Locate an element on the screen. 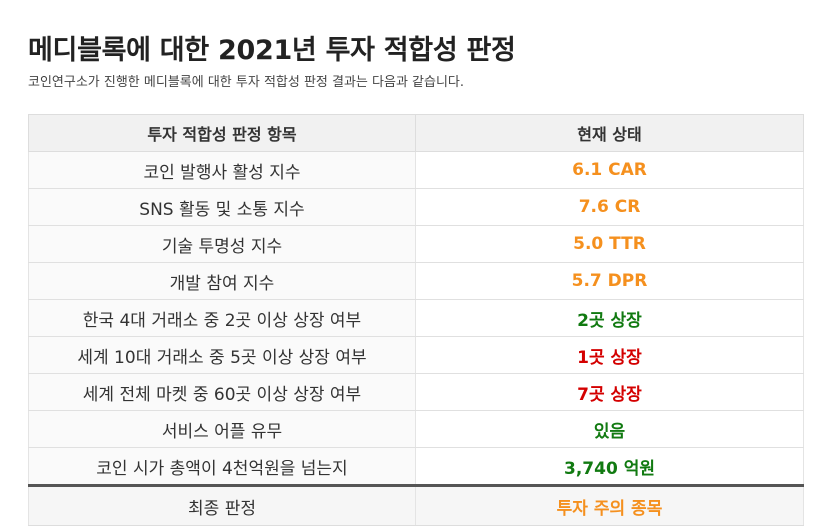  row-label: SNS 활동 및 소통 지수 is located at coordinates (222, 207).